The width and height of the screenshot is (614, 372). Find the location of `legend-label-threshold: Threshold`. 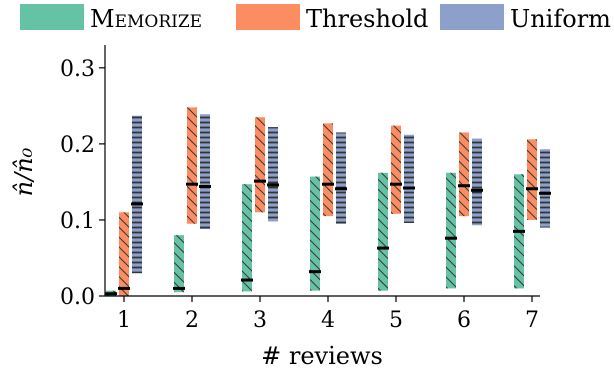

legend-label-threshold: Threshold is located at coordinates (367, 19).